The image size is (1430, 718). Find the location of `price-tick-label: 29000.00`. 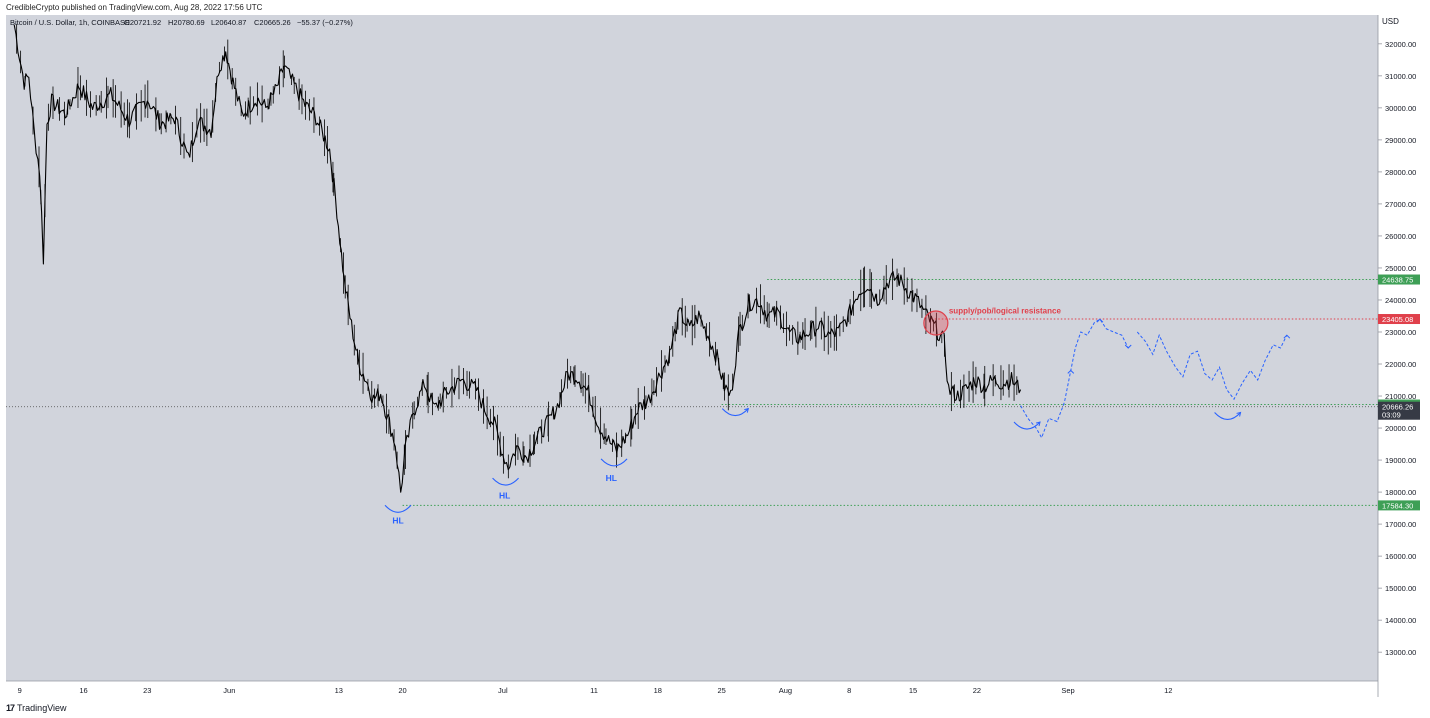

price-tick-label: 29000.00 is located at coordinates (1400, 140).